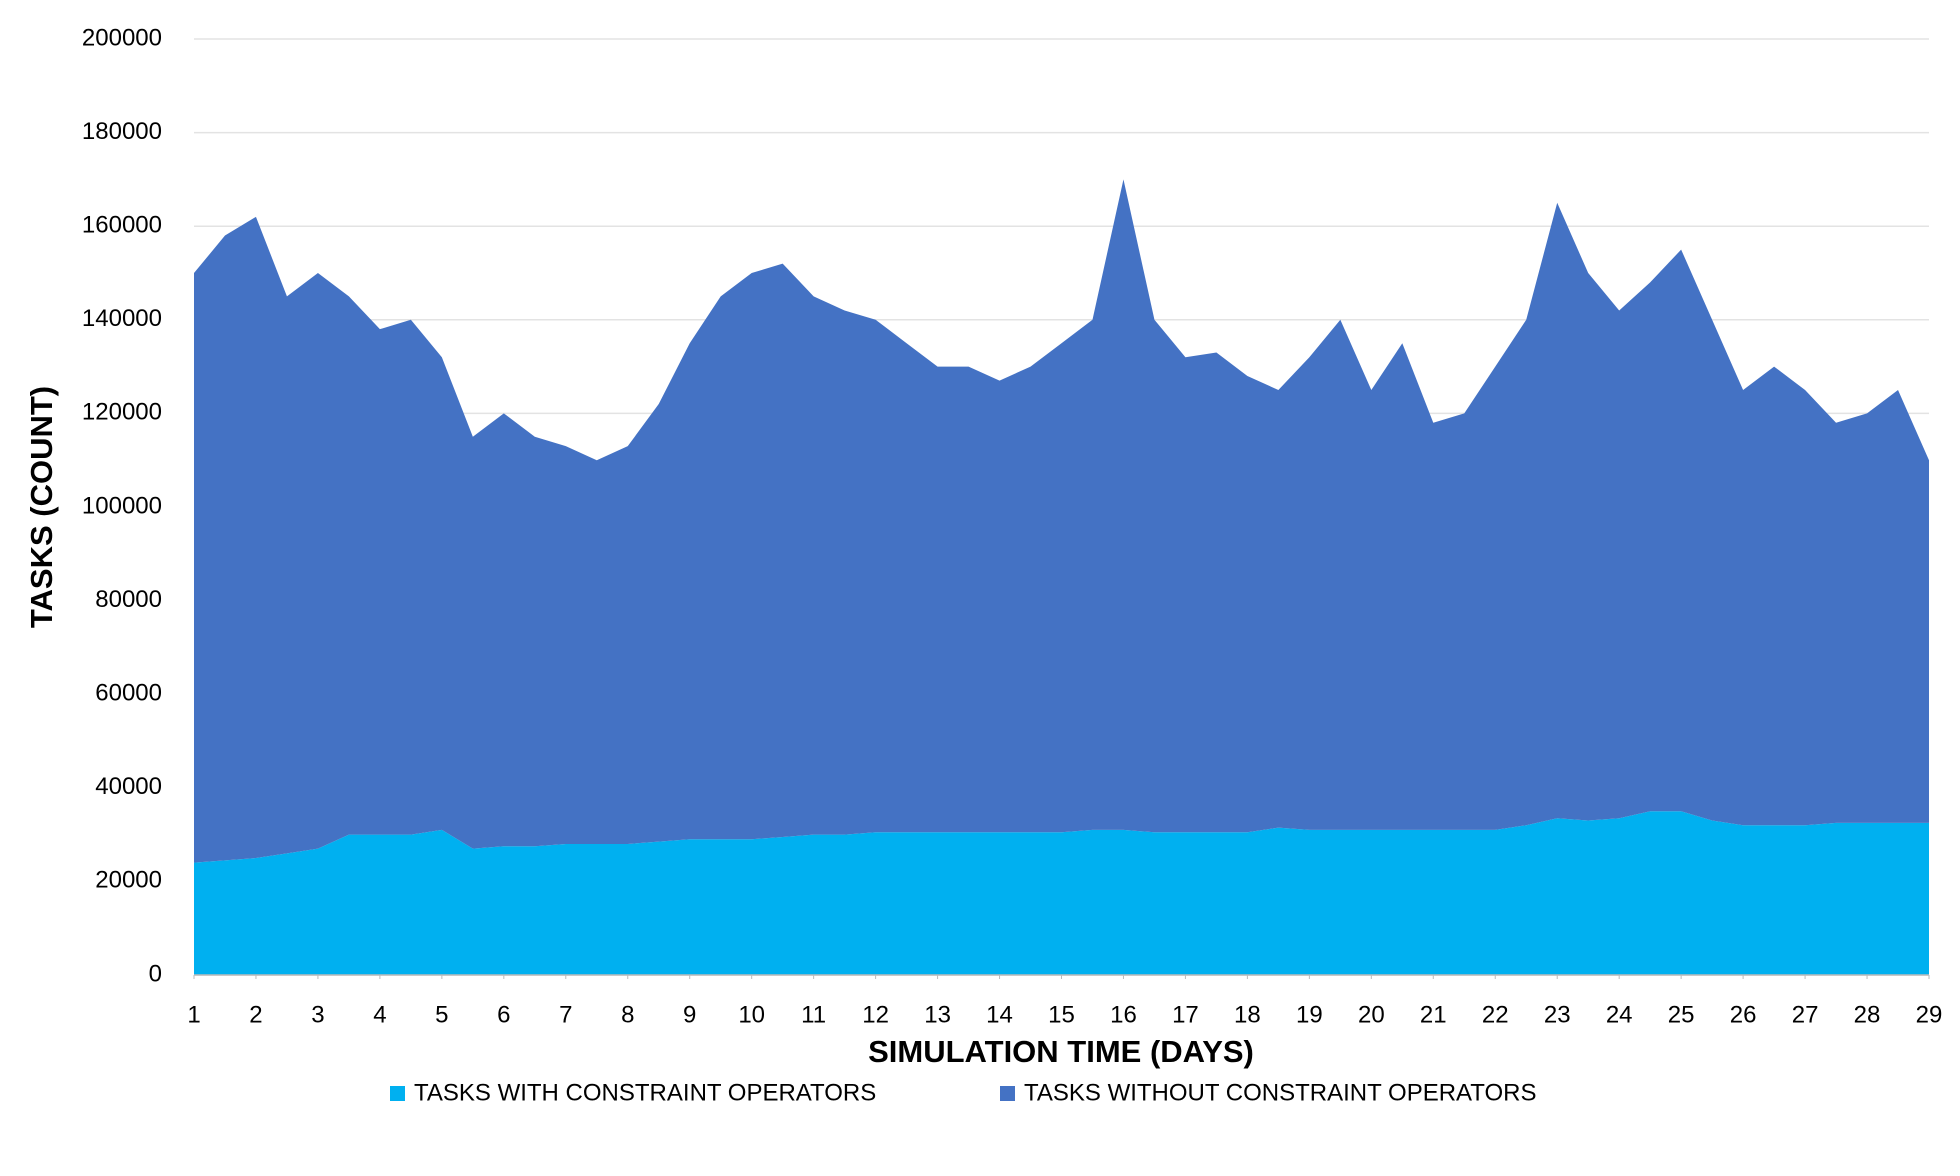 This screenshot has width=1960, height=1176. I want to click on x-tick-label: 28, so click(1867, 1014).